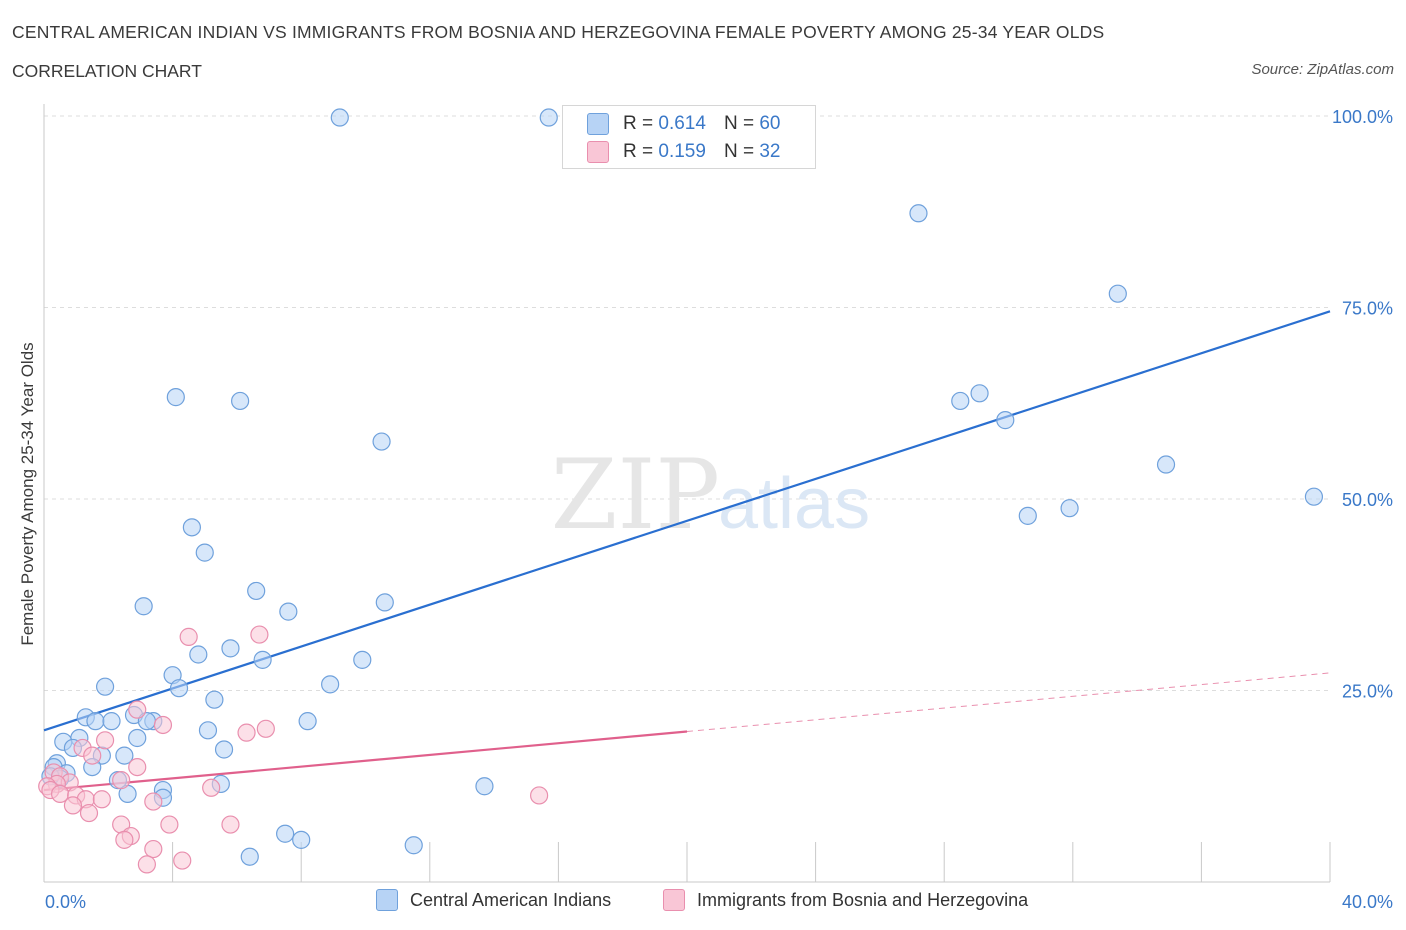  Describe the element at coordinates (635, 495) in the screenshot. I see `watermark-zip: ZIP` at that location.